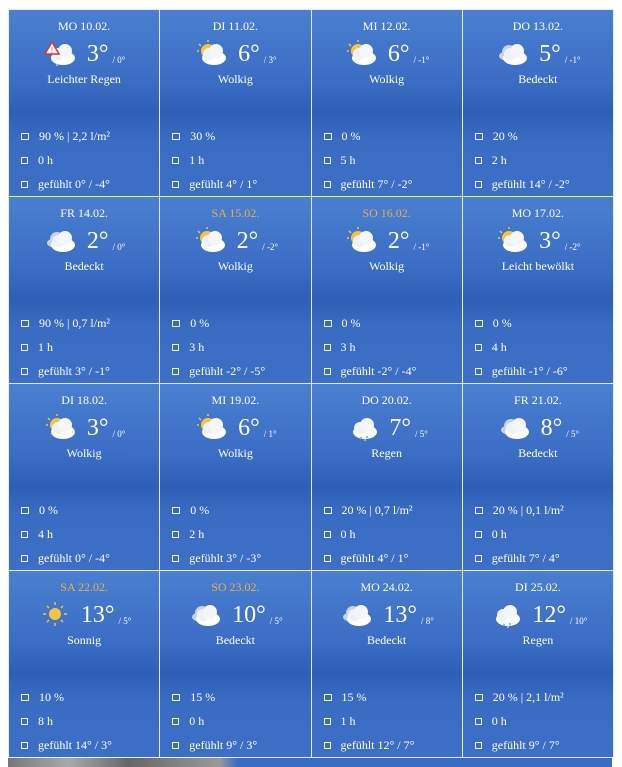 This screenshot has width=622, height=767. I want to click on min-temp: / 5°, so click(573, 434).